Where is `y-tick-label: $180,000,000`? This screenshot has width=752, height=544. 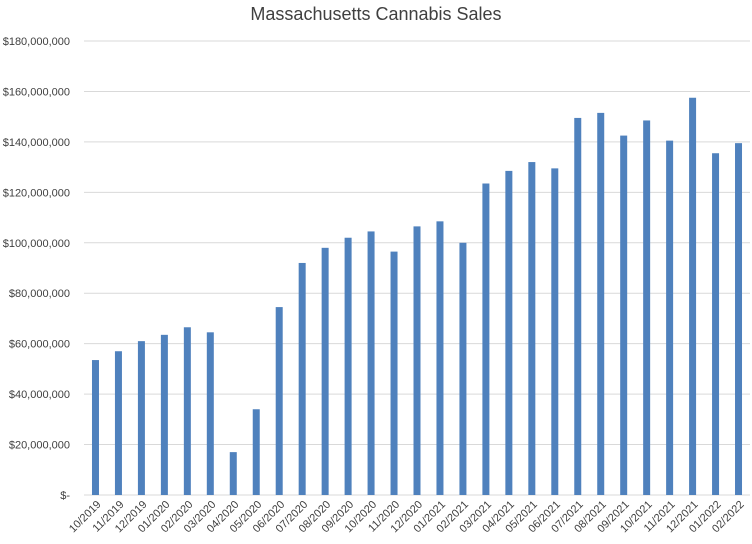 y-tick-label: $180,000,000 is located at coordinates (36, 42).